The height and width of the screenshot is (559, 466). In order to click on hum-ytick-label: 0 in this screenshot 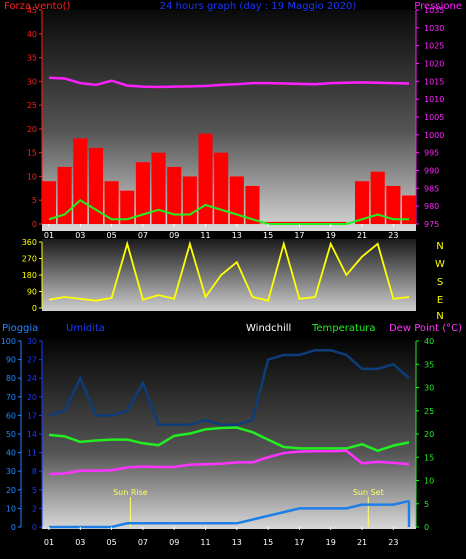, I will do `click(34, 527)`.